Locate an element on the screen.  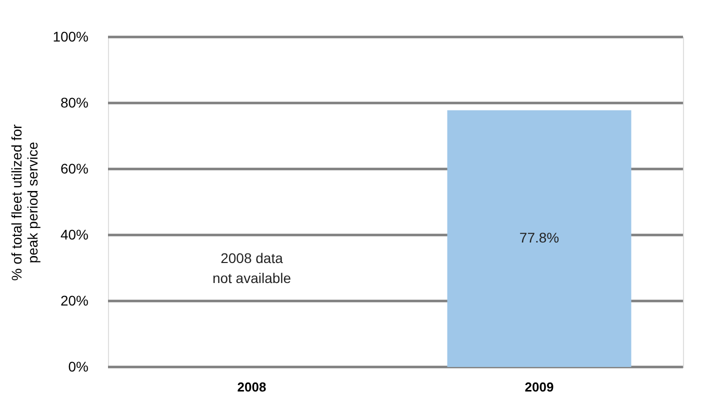
y-tick-label: 0% is located at coordinates (78, 366).